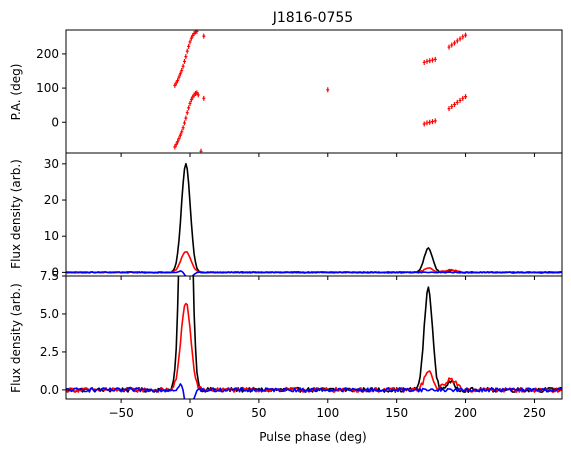  What do you see at coordinates (314, 262) in the screenshot?
I see `profile-line-linear` at bounding box center [314, 262].